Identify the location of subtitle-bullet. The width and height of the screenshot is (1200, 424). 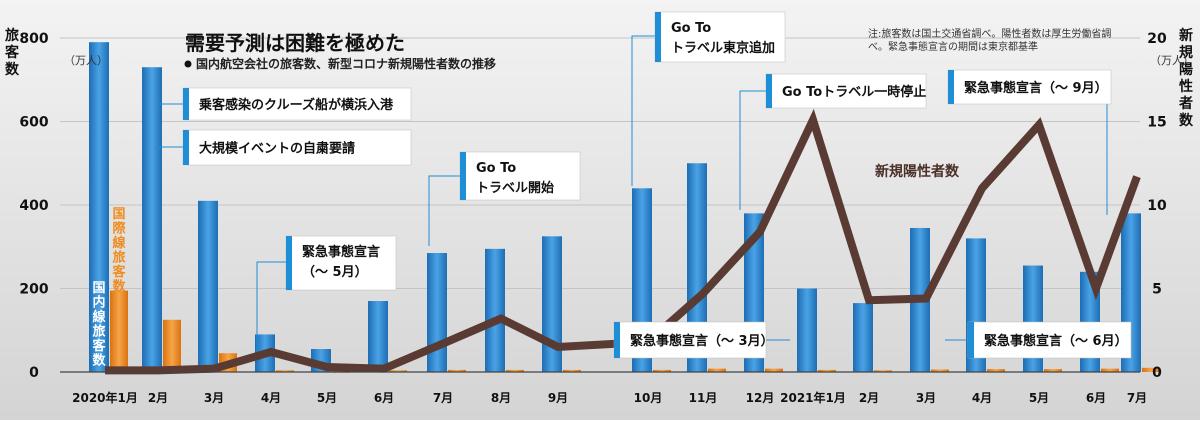
(188, 64).